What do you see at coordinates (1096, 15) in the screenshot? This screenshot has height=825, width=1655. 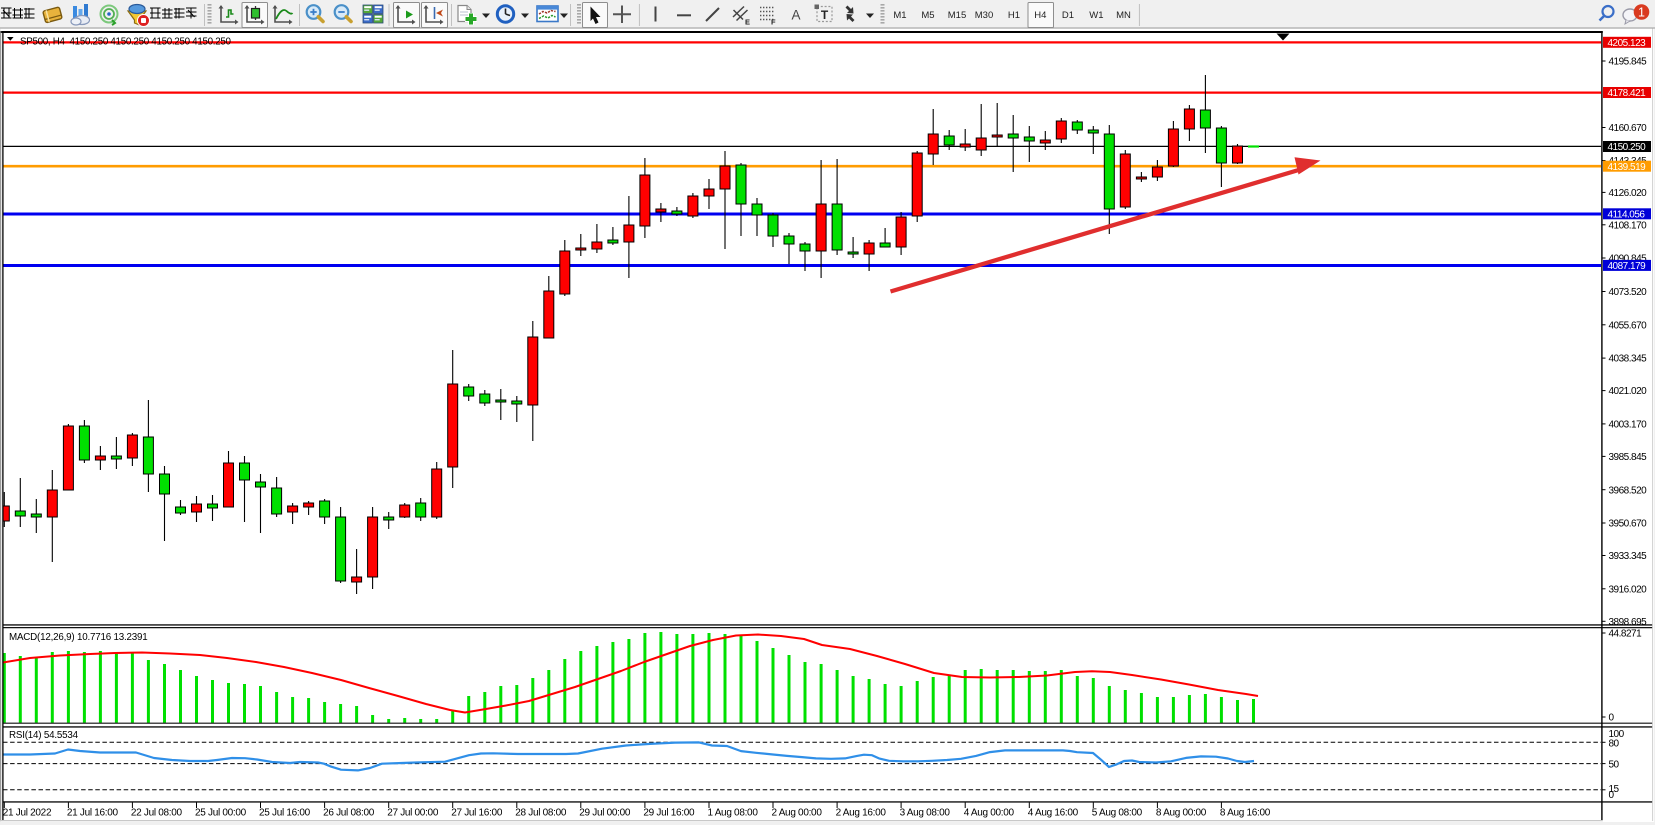 I see `svg-text: W1` at bounding box center [1096, 15].